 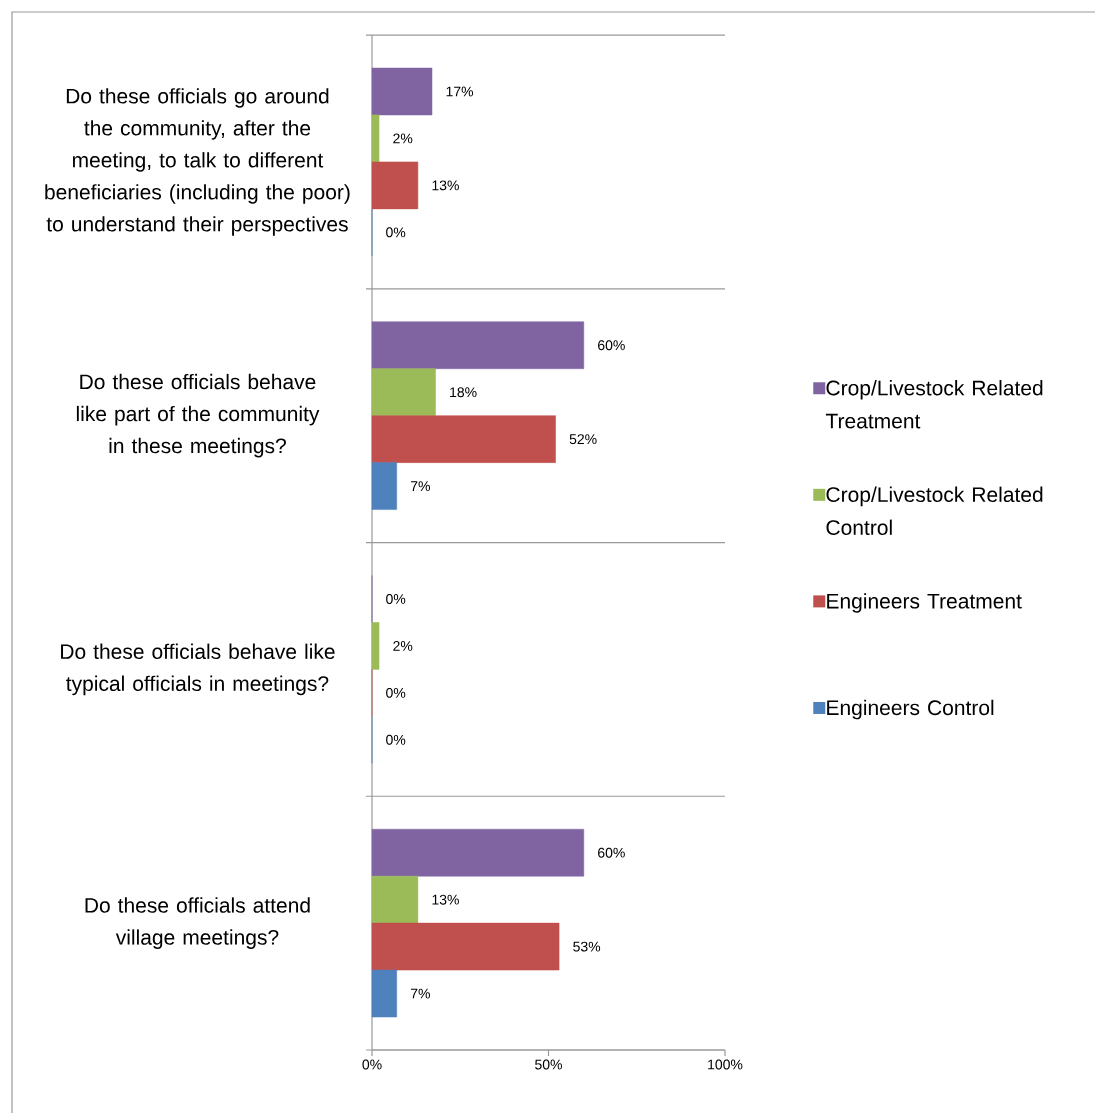 What do you see at coordinates (587, 946) in the screenshot?
I see `data-label: 53%` at bounding box center [587, 946].